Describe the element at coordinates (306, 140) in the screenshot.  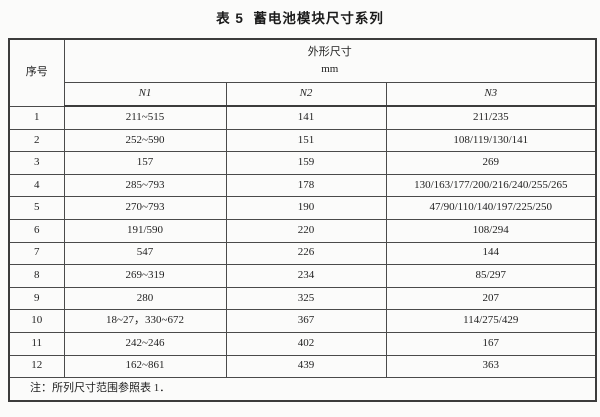
I see `cell-n2: 151` at that location.